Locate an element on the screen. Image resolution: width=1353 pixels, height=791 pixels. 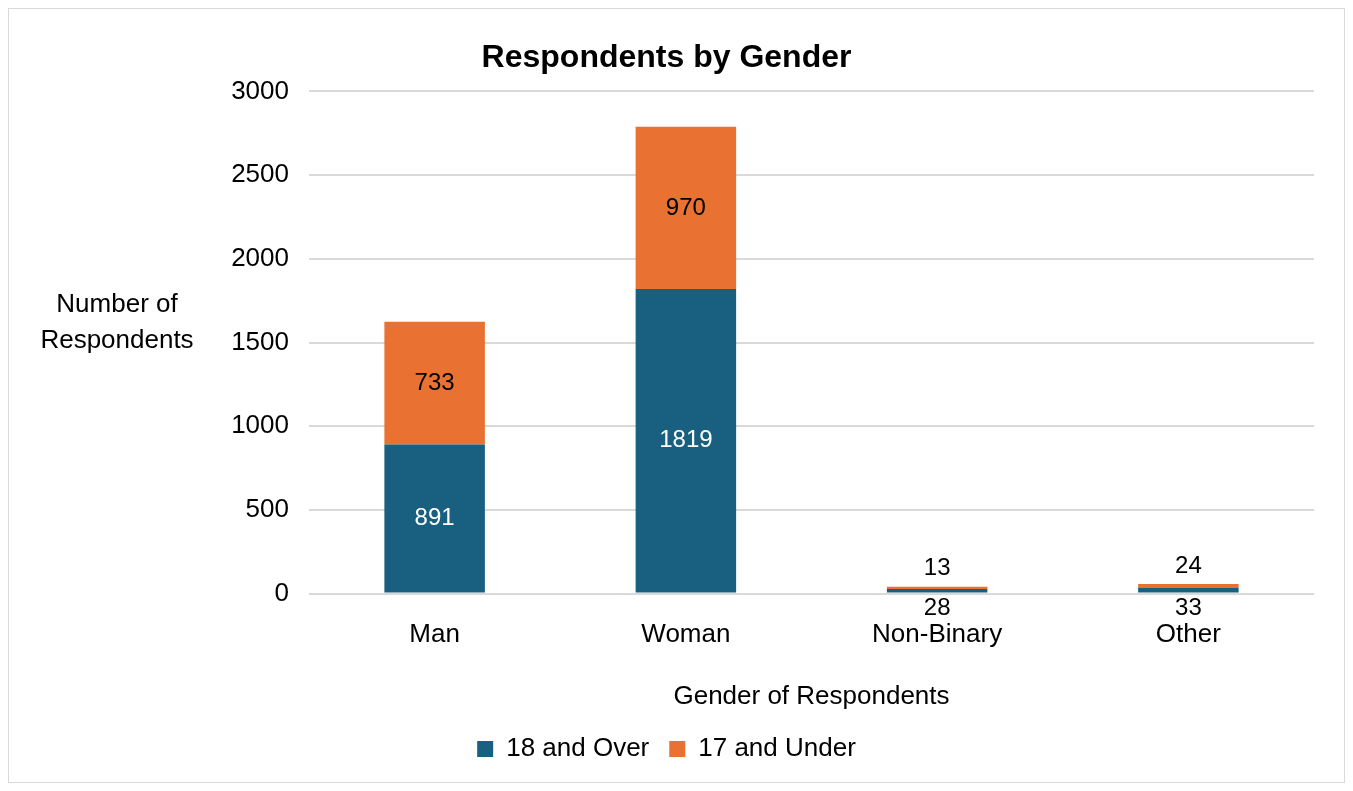
x-tick-label: Other is located at coordinates (1188, 633).